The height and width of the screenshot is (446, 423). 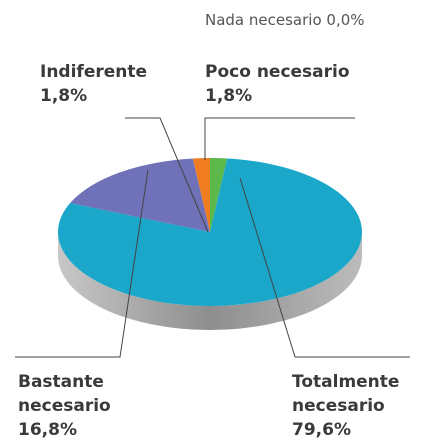 I want to click on slice-label: Indiferente 1,8%, so click(x=110, y=84).